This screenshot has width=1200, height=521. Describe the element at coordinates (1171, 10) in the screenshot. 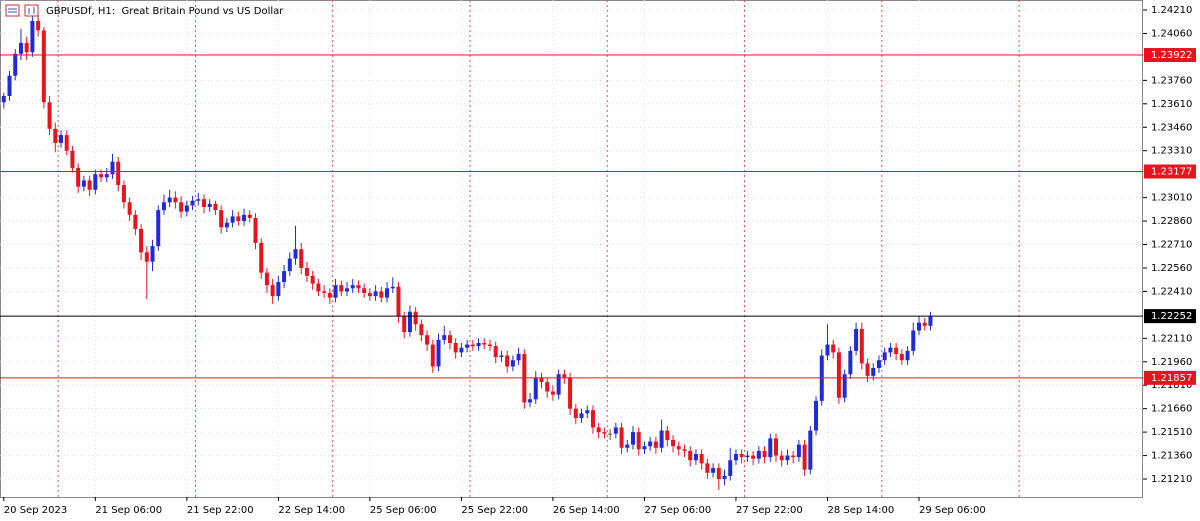

I see `y-tick-label: 1.24210` at that location.